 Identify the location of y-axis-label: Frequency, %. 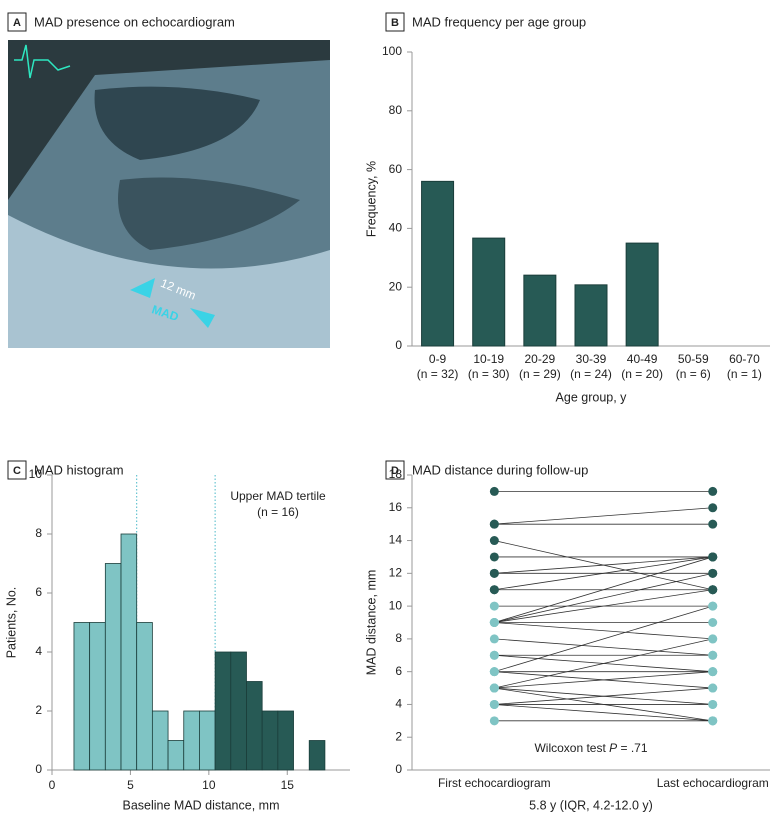
(371, 199).